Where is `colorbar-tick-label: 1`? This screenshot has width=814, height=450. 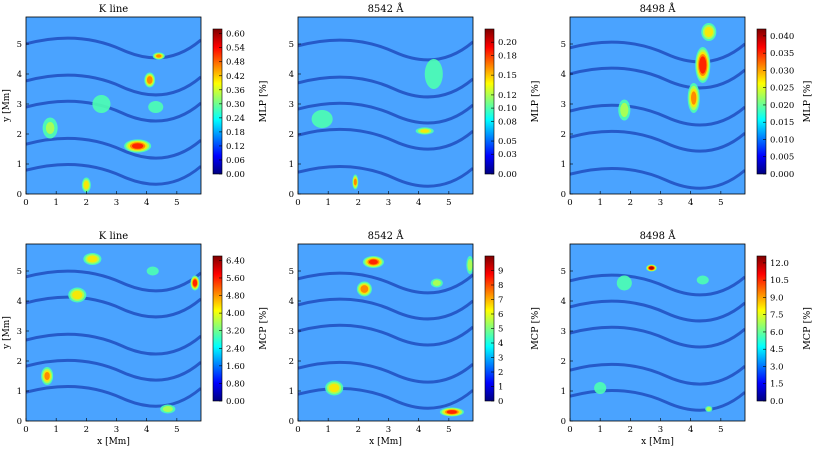
colorbar-tick-label: 1 is located at coordinates (500, 388).